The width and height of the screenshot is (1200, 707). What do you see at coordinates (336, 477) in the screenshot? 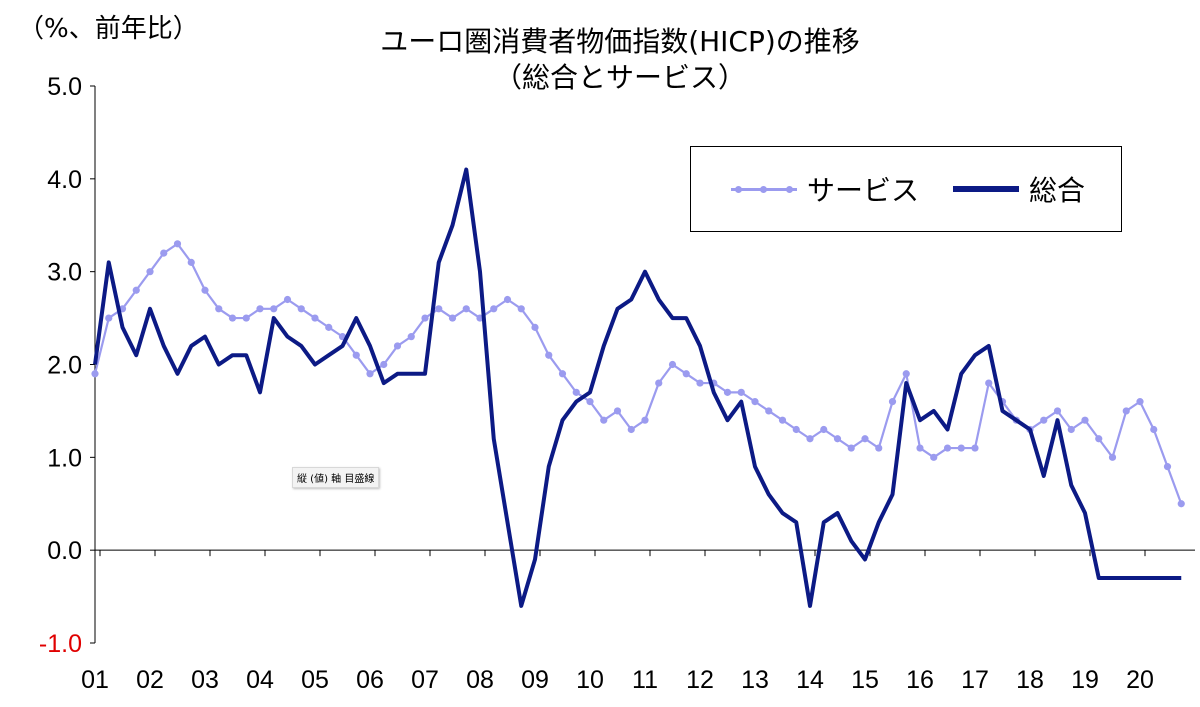
I see `gridline-tooltip: 縦 (値) 軸 目盛線` at bounding box center [336, 477].